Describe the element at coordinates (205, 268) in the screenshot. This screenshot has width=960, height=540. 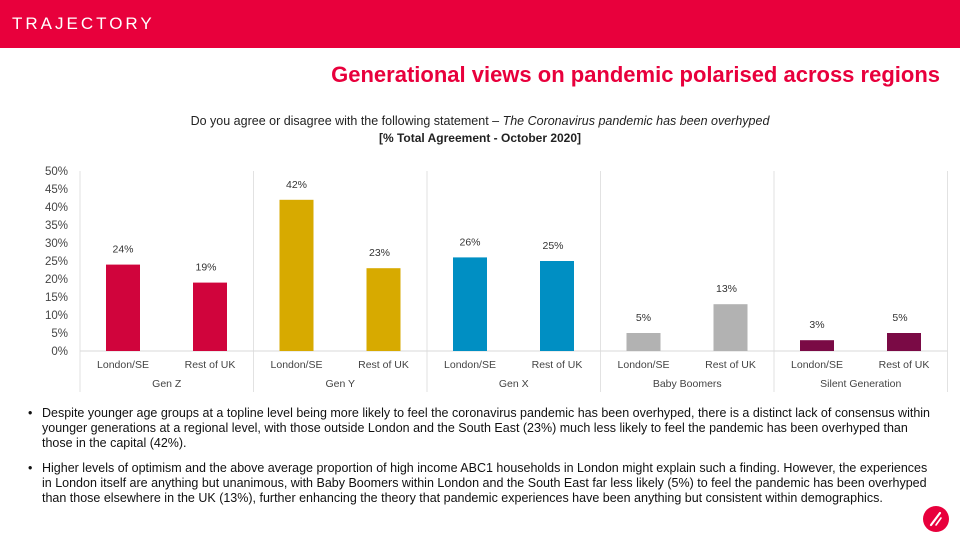
I see `data-label: 19%` at that location.